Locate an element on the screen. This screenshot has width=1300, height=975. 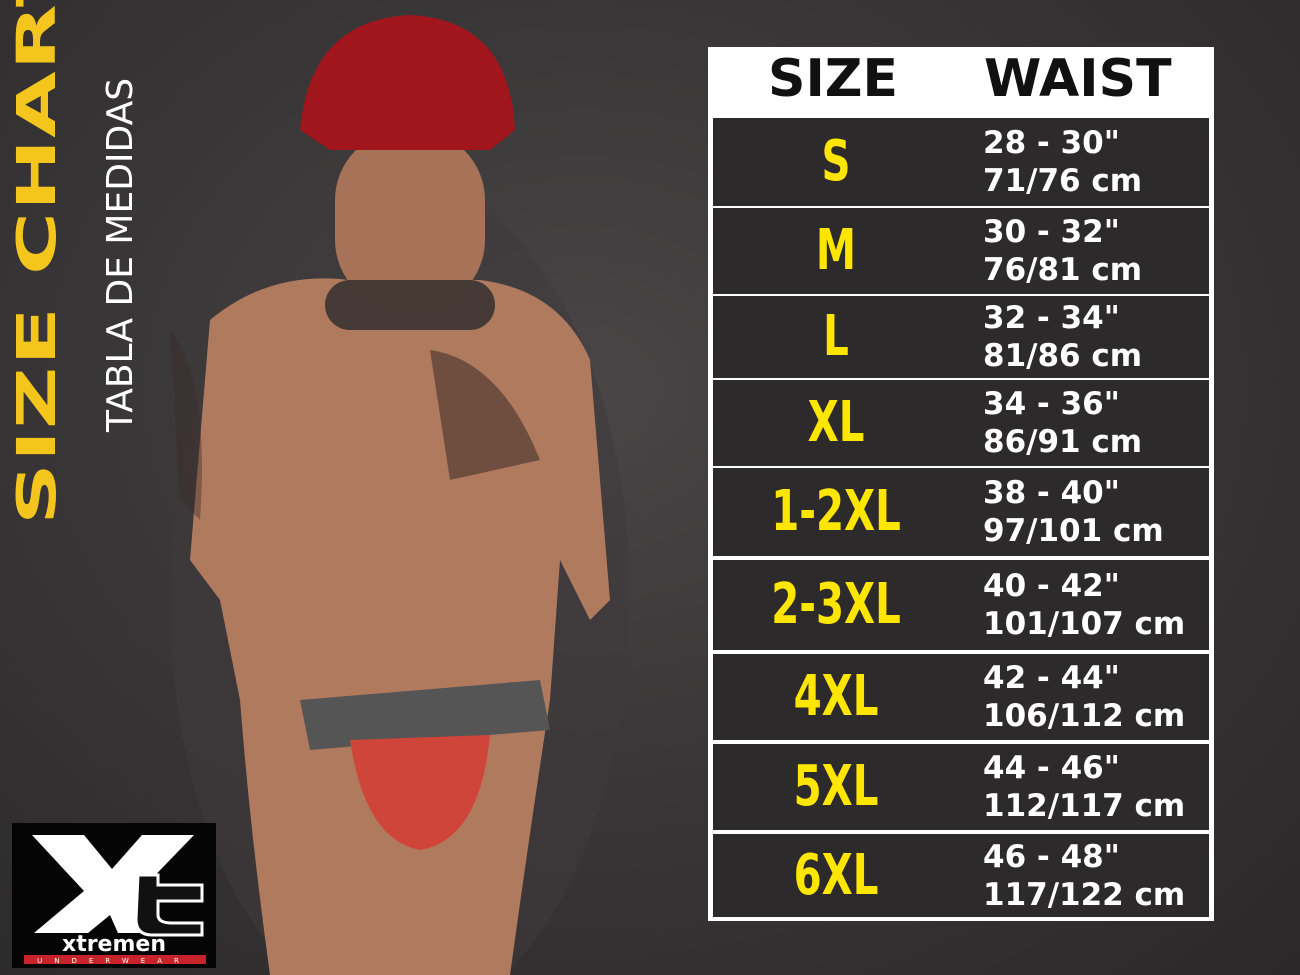
size-label: S is located at coordinates (836, 161).